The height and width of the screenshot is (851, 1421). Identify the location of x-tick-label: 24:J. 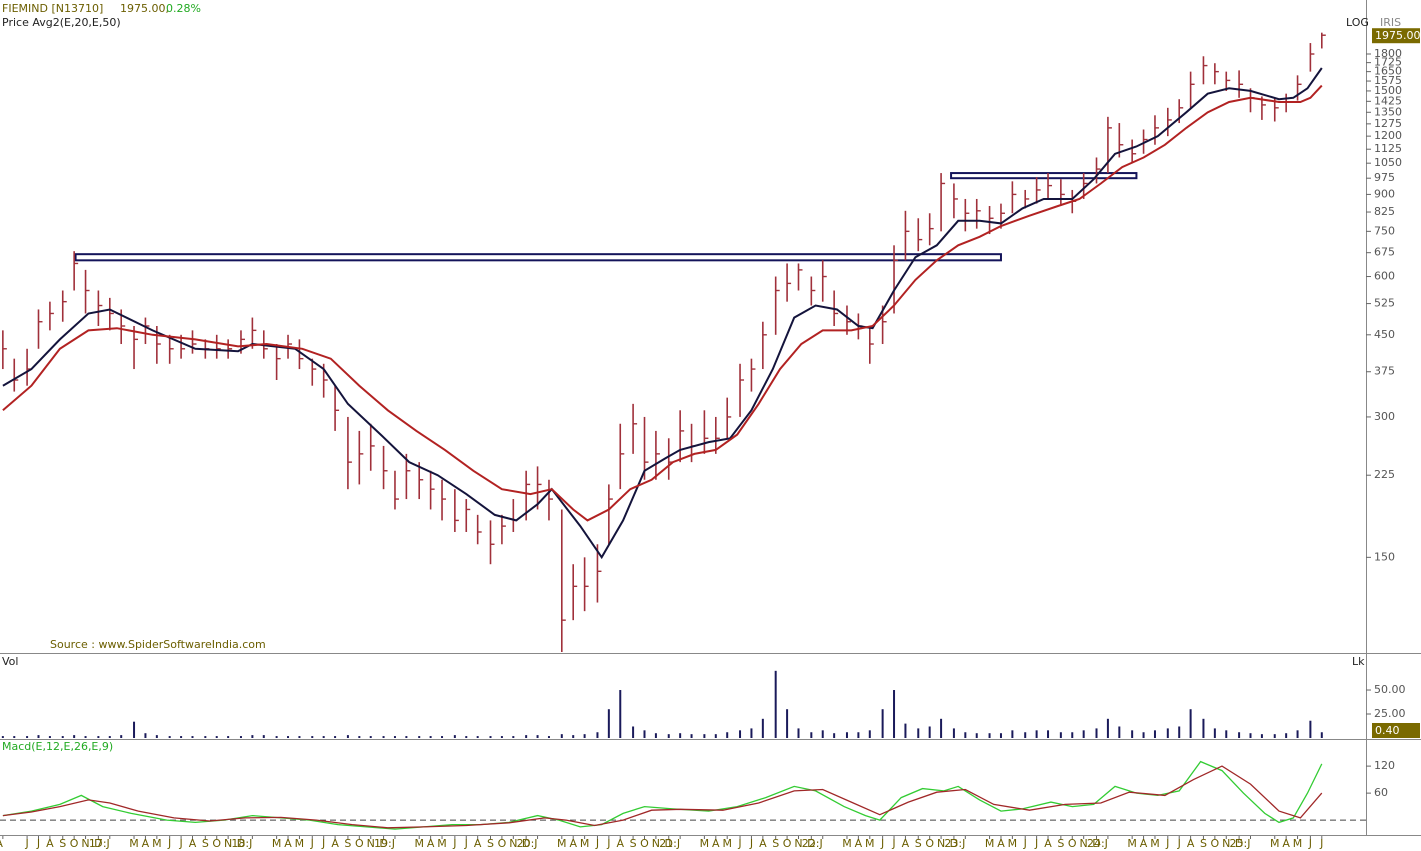
(1097, 843).